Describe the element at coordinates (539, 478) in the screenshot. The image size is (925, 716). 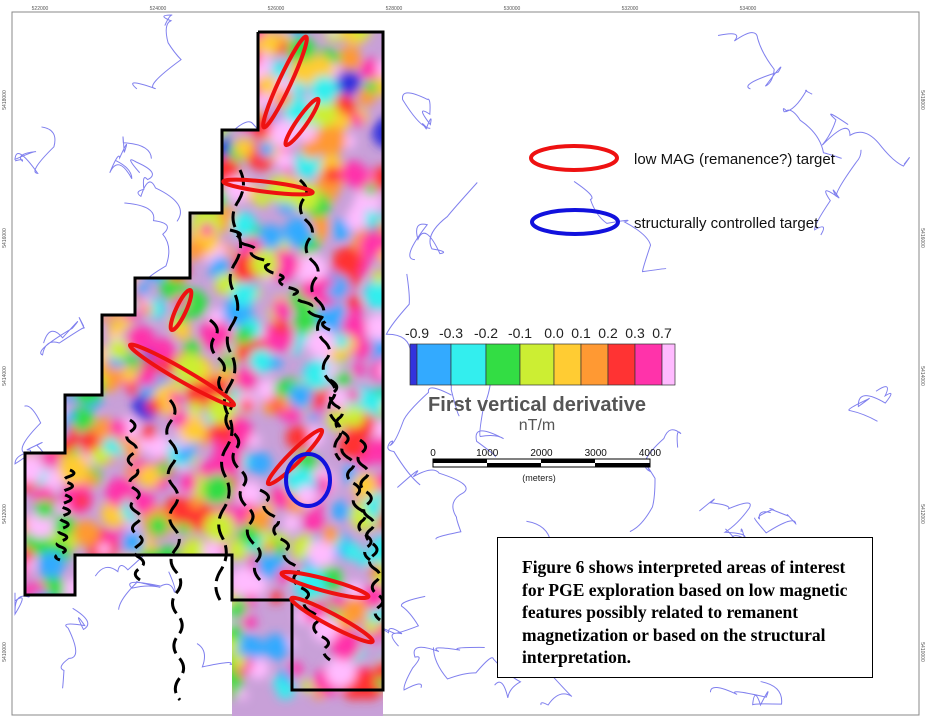
I see `scale-unit: (meters)` at that location.